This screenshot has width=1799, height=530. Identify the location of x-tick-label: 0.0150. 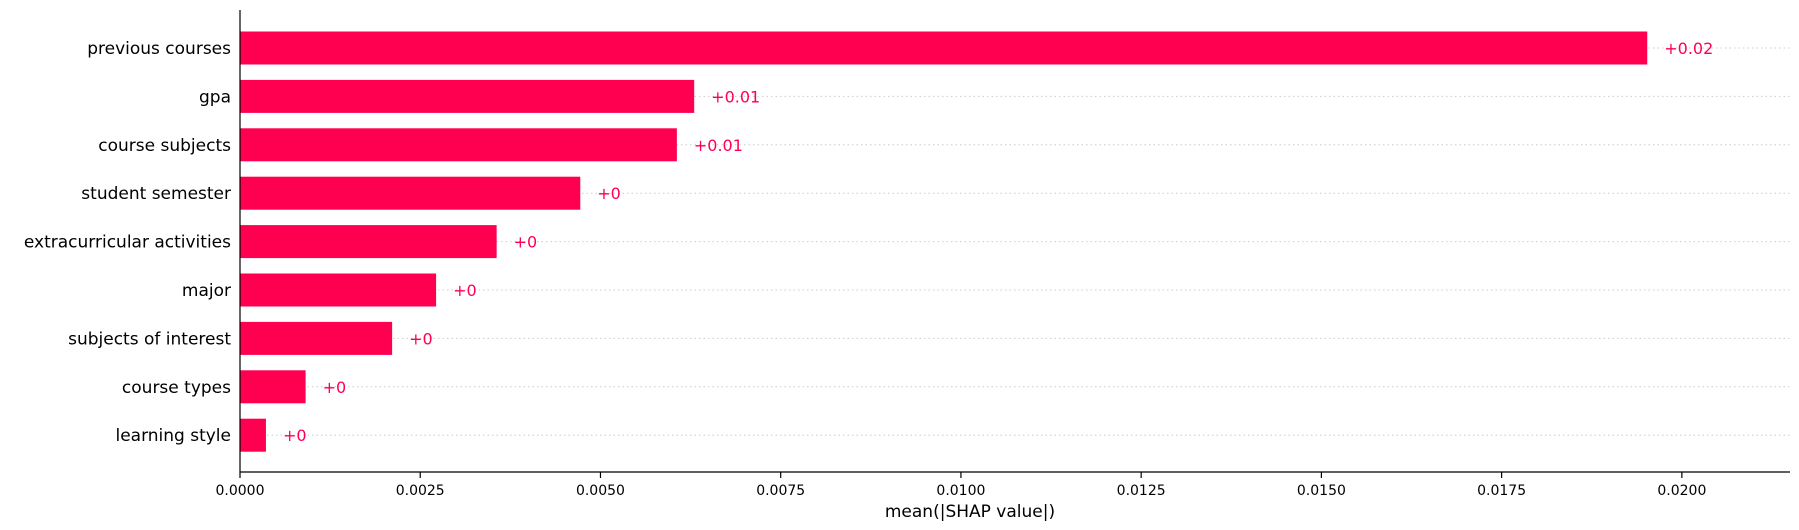
(1321, 491).